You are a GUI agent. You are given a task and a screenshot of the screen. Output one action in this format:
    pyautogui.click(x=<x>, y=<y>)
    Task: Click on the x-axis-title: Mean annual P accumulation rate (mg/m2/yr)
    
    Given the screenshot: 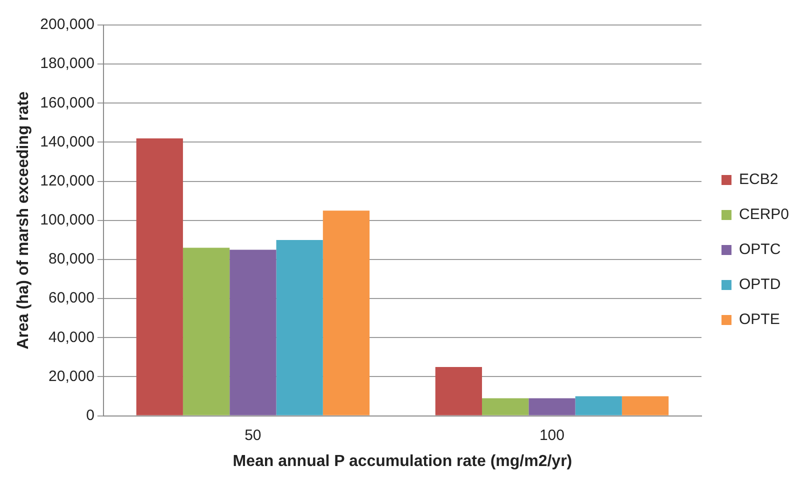 What is the action you would take?
    pyautogui.click(x=402, y=461)
    